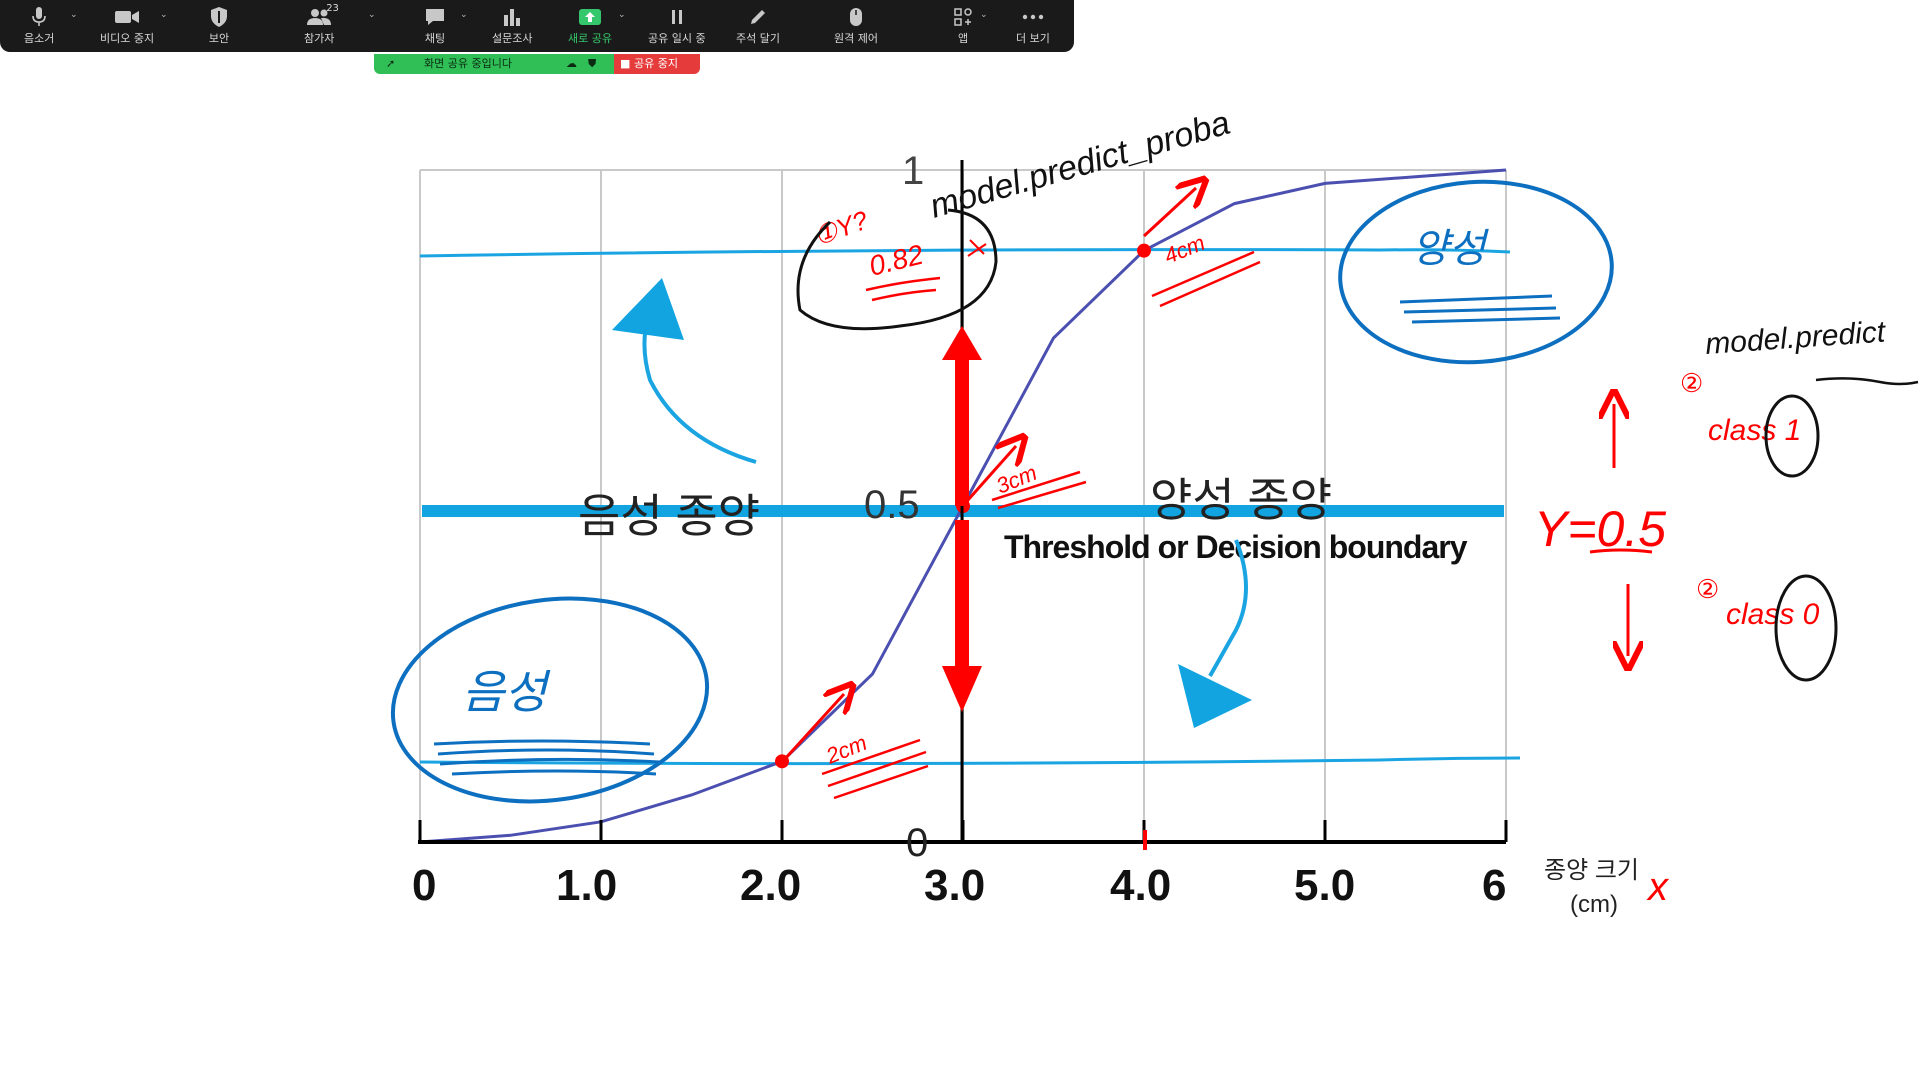 The image size is (1920, 1080). What do you see at coordinates (468, 63) in the screenshot?
I see `sharing-status-text: 화면 공유 중입니다` at bounding box center [468, 63].